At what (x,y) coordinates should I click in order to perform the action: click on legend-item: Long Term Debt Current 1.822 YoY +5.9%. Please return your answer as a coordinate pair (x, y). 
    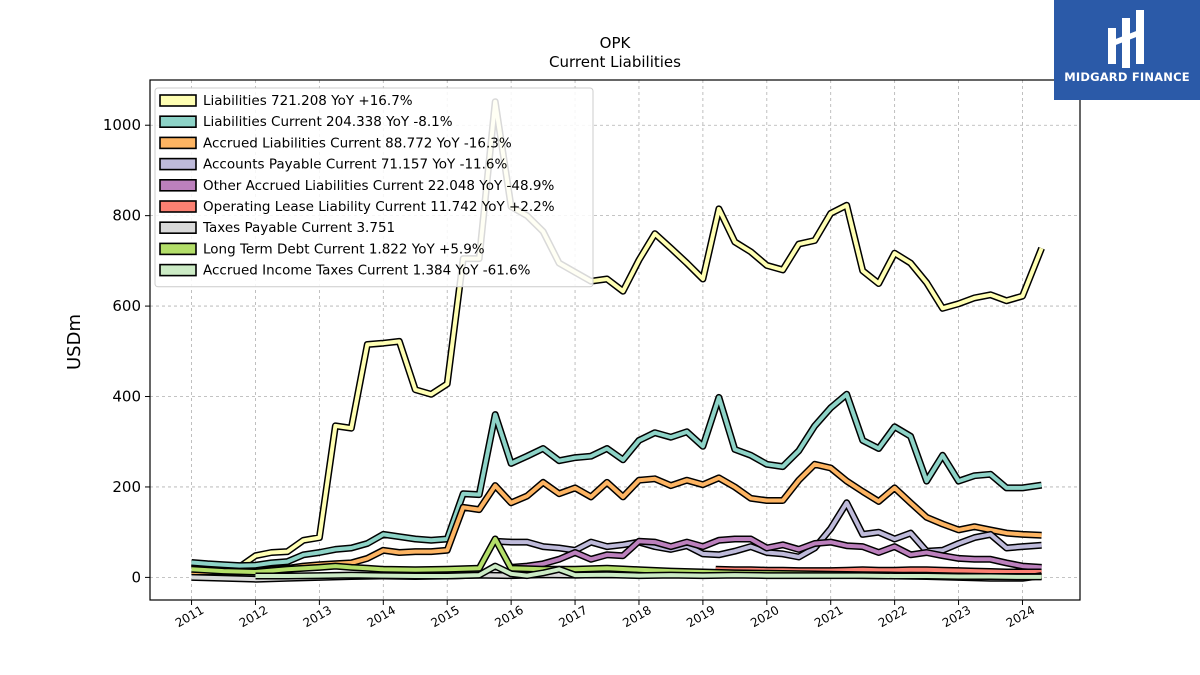
    Looking at the image, I should click on (322, 249).